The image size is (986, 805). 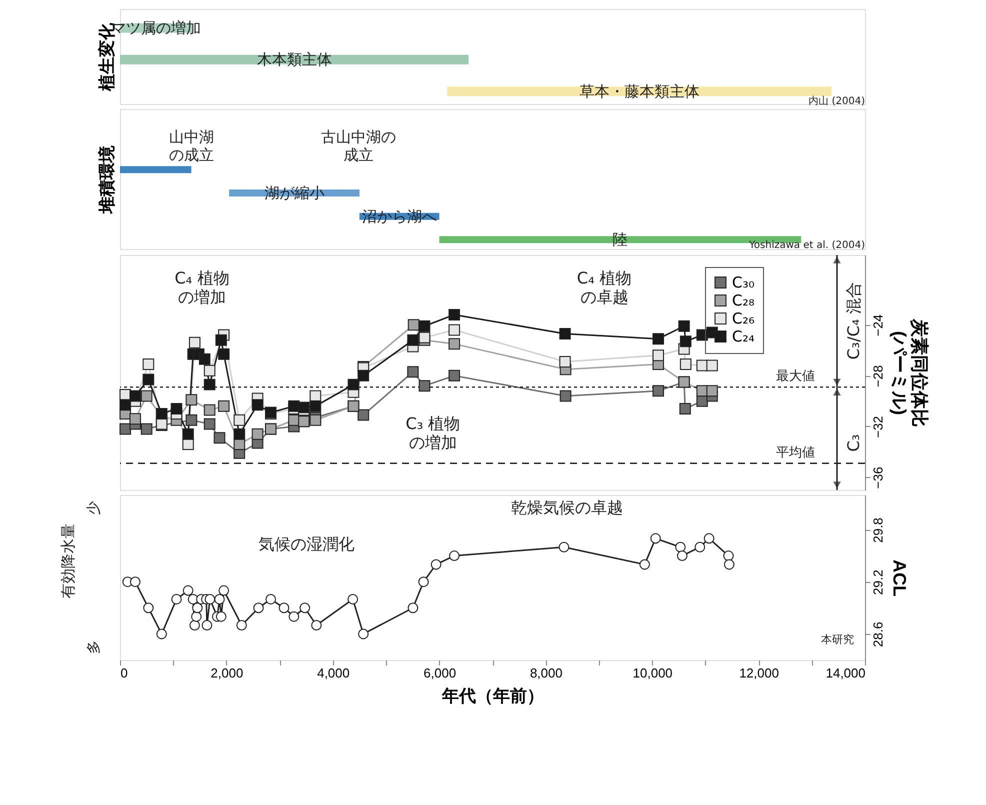 I want to click on y-axis-title: ACL, so click(x=900, y=578).